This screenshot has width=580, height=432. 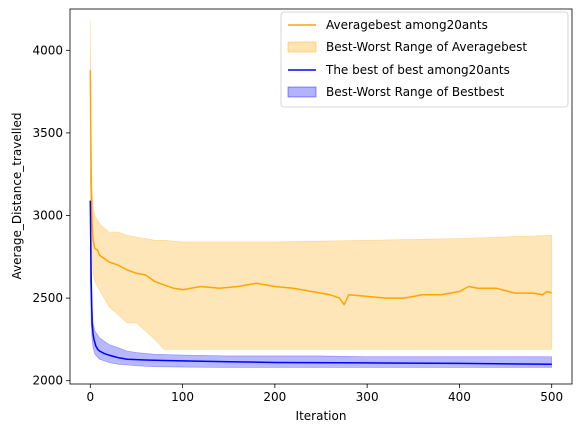 I want to click on legend-frame, so click(x=424, y=59).